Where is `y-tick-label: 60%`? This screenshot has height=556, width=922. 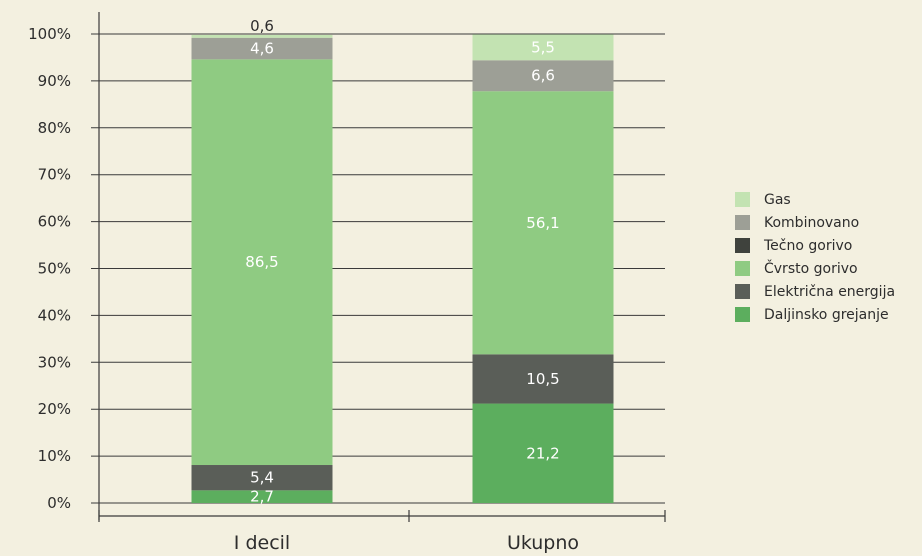
y-tick-label: 60% is located at coordinates (54, 222).